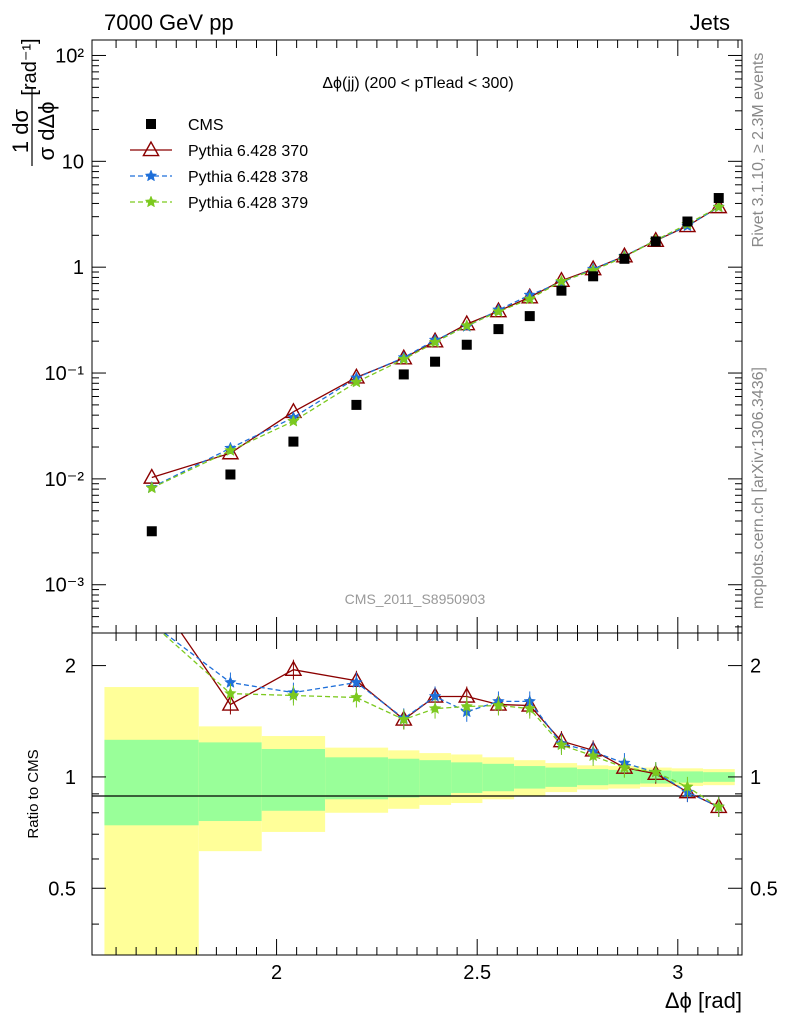 The image size is (786, 1024). Describe the element at coordinates (65, 374) in the screenshot. I see `y-tick-label: 10⁻¹` at that location.